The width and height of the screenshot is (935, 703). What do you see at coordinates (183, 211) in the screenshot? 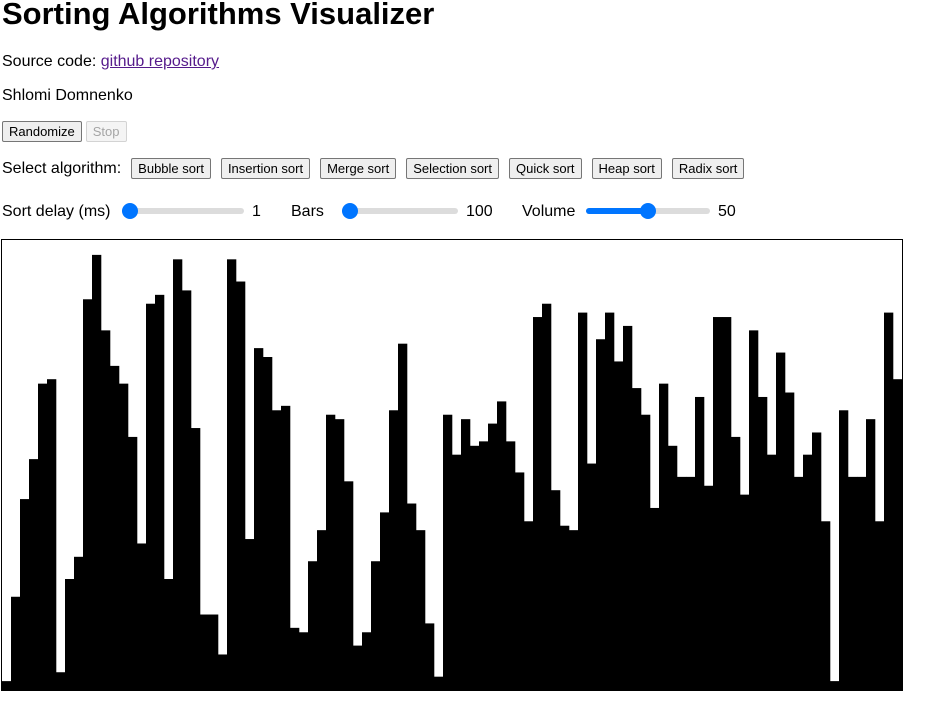
I see `sort-delay-slider` at bounding box center [183, 211].